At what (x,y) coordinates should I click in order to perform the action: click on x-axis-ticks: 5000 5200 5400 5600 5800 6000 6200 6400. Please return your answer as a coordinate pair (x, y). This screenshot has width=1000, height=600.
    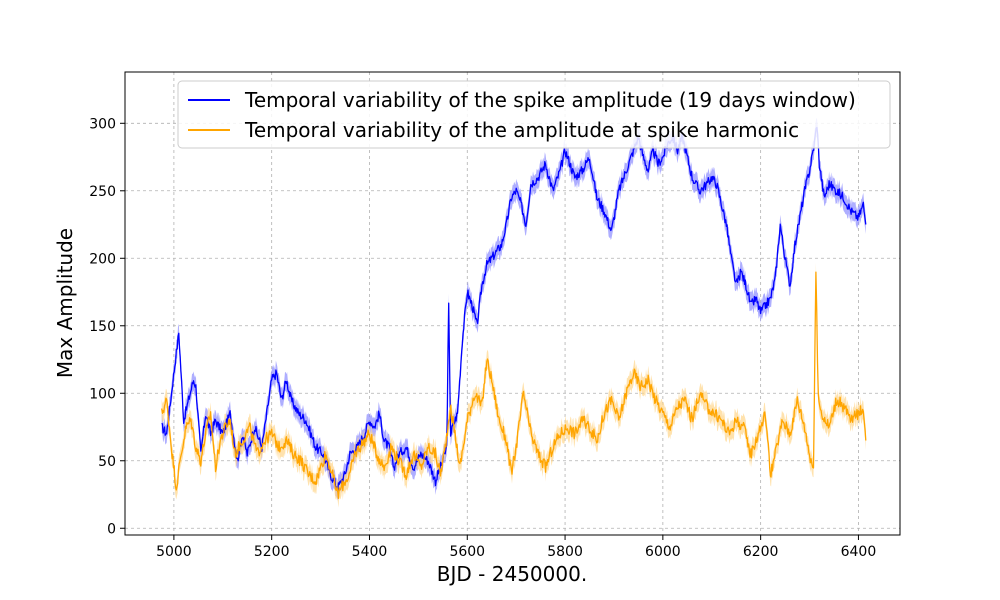
    Looking at the image, I should click on (516, 547).